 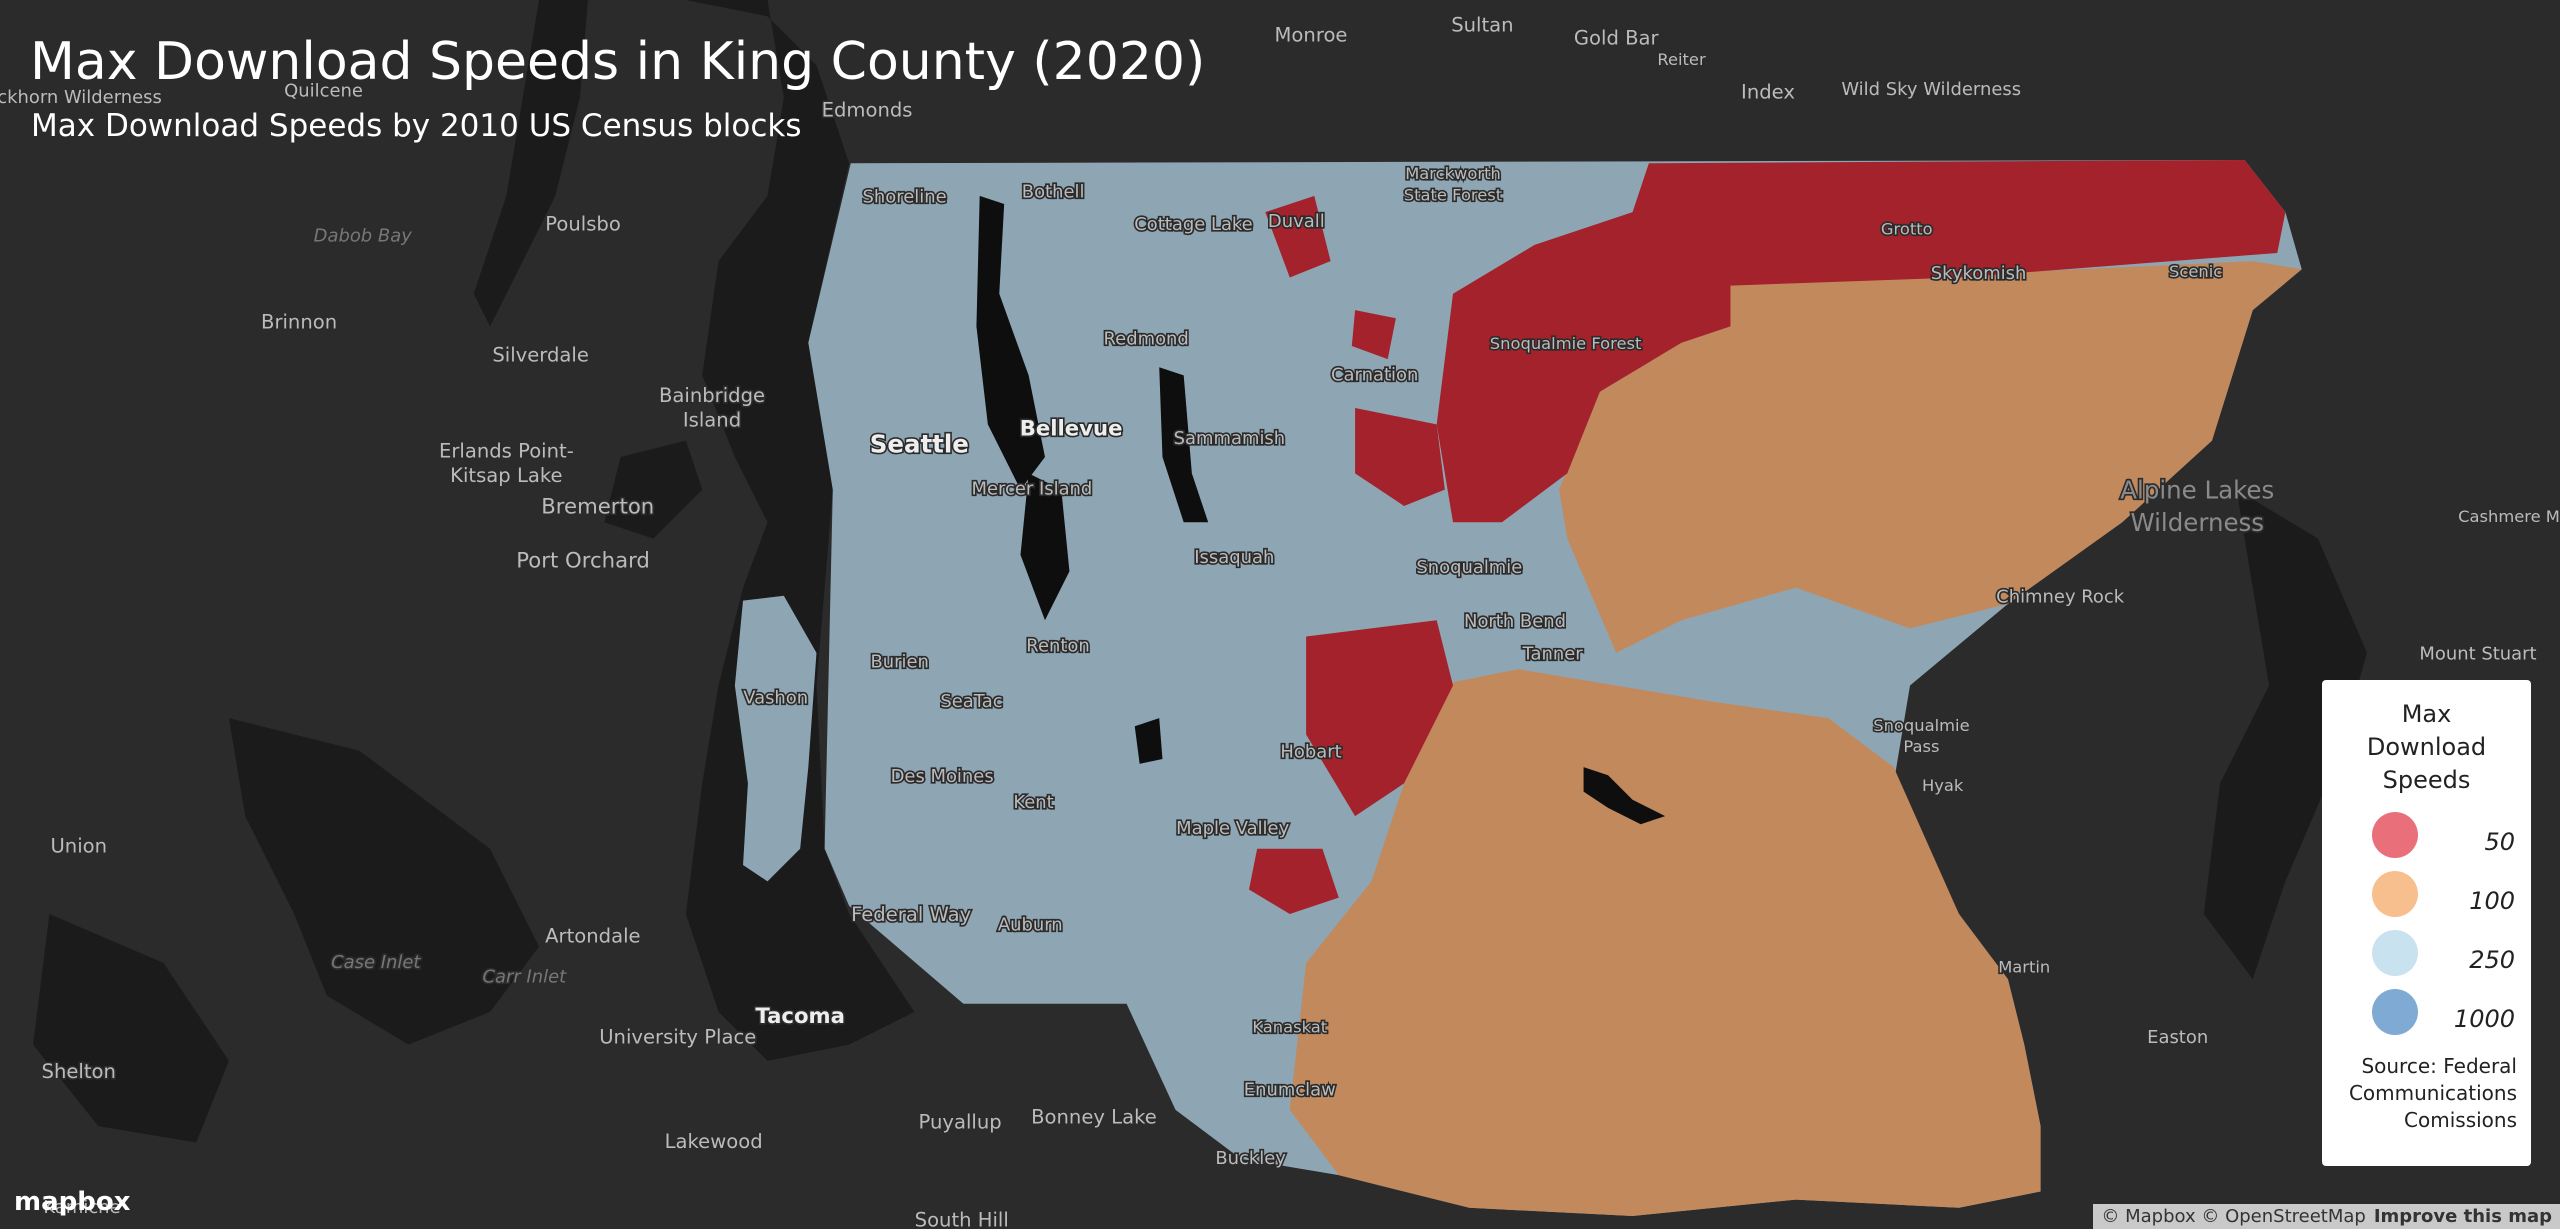 I want to click on place-label: North Bend, so click(x=1515, y=621).